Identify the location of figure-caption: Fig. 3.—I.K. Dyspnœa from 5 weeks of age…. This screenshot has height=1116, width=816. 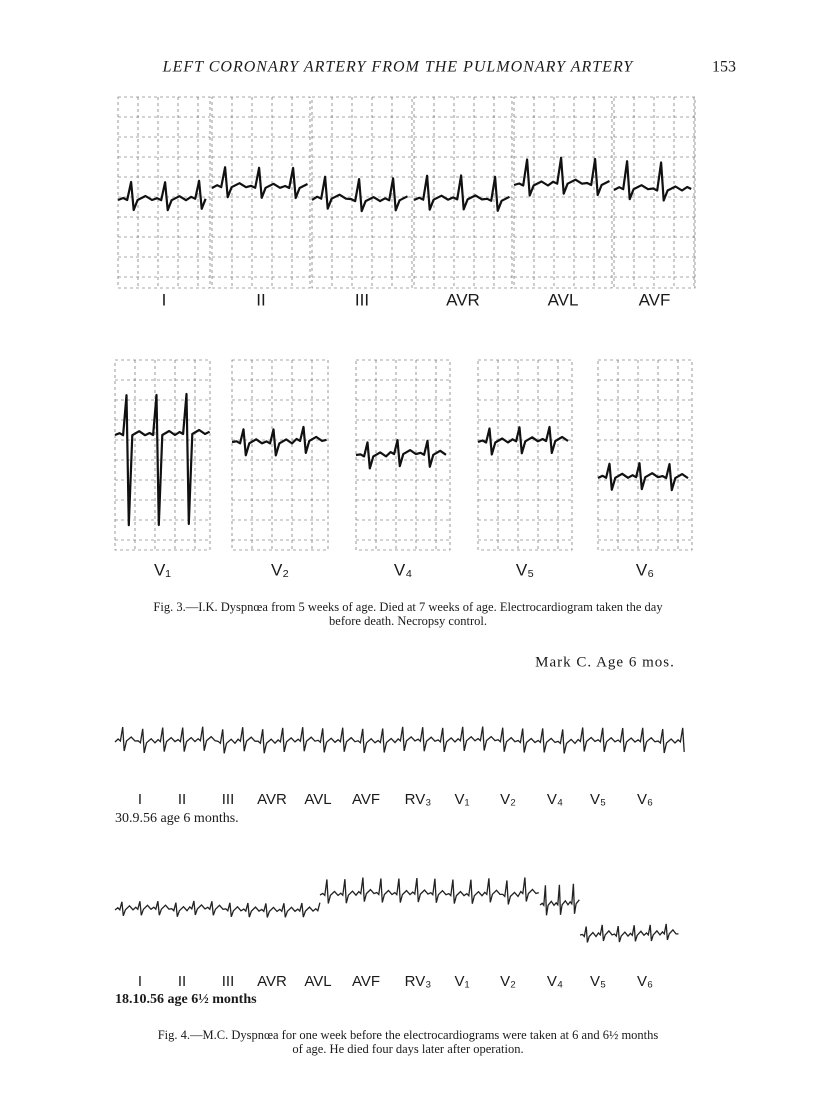
(408, 607).